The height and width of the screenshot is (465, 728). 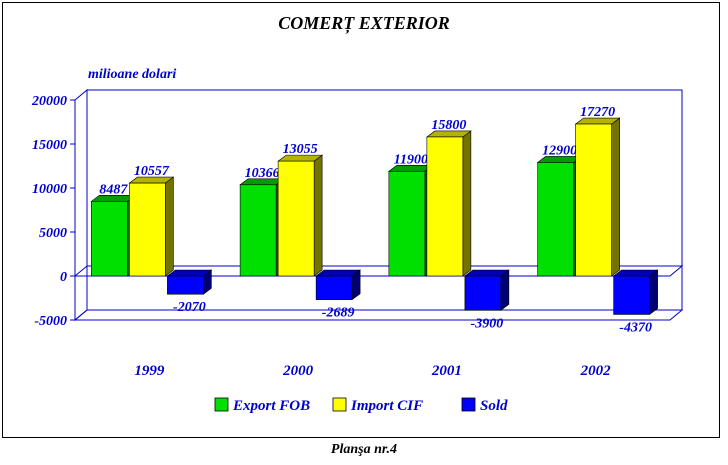 I want to click on data-label: 10557, so click(x=152, y=171).